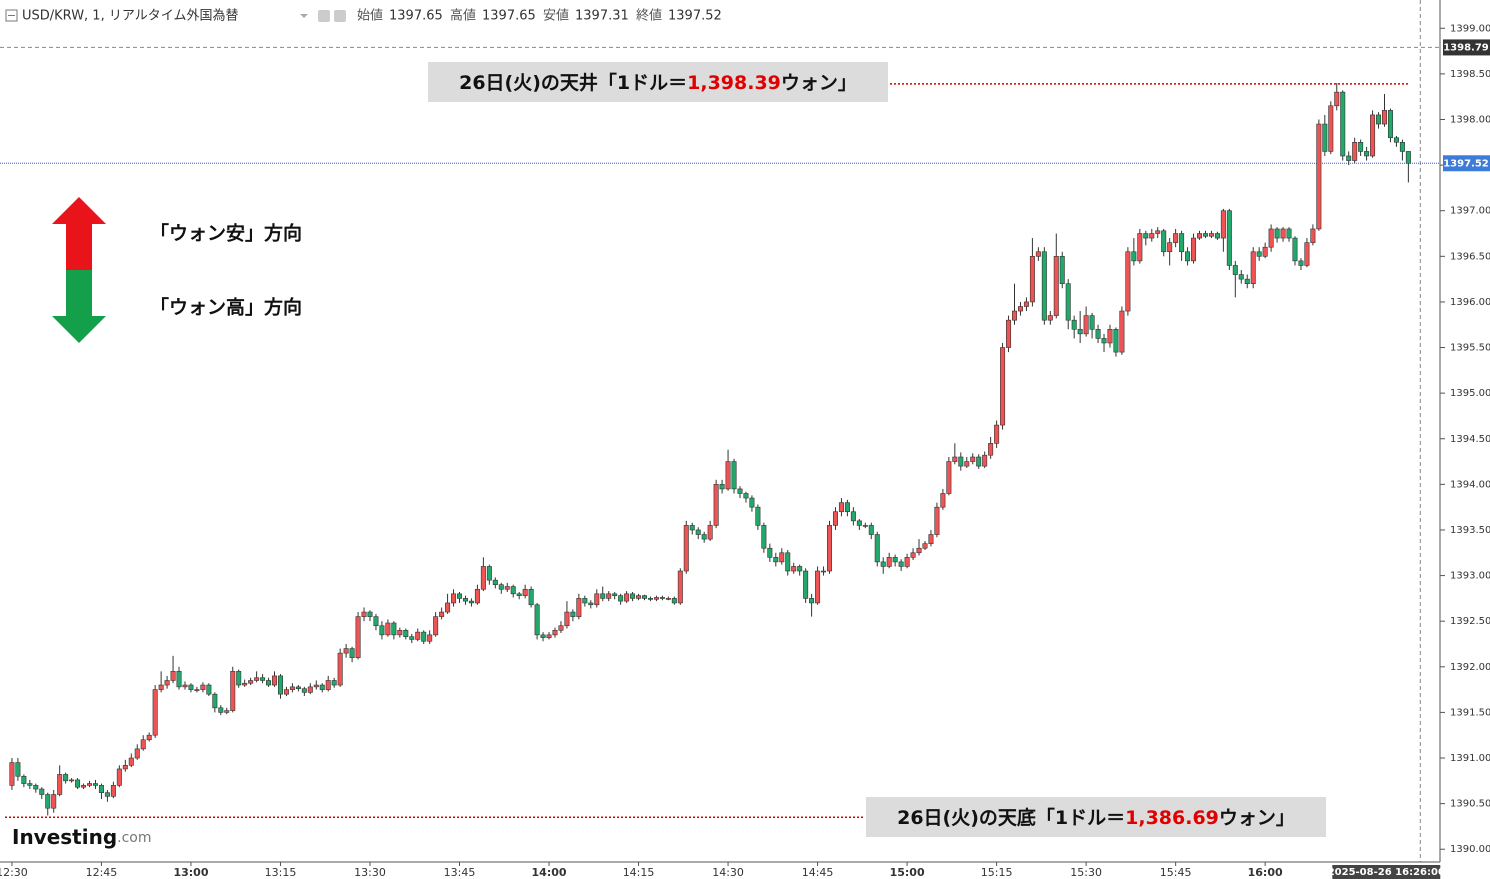 The height and width of the screenshot is (879, 1490). Describe the element at coordinates (11, 15) in the screenshot. I see `collapse-icon` at that location.